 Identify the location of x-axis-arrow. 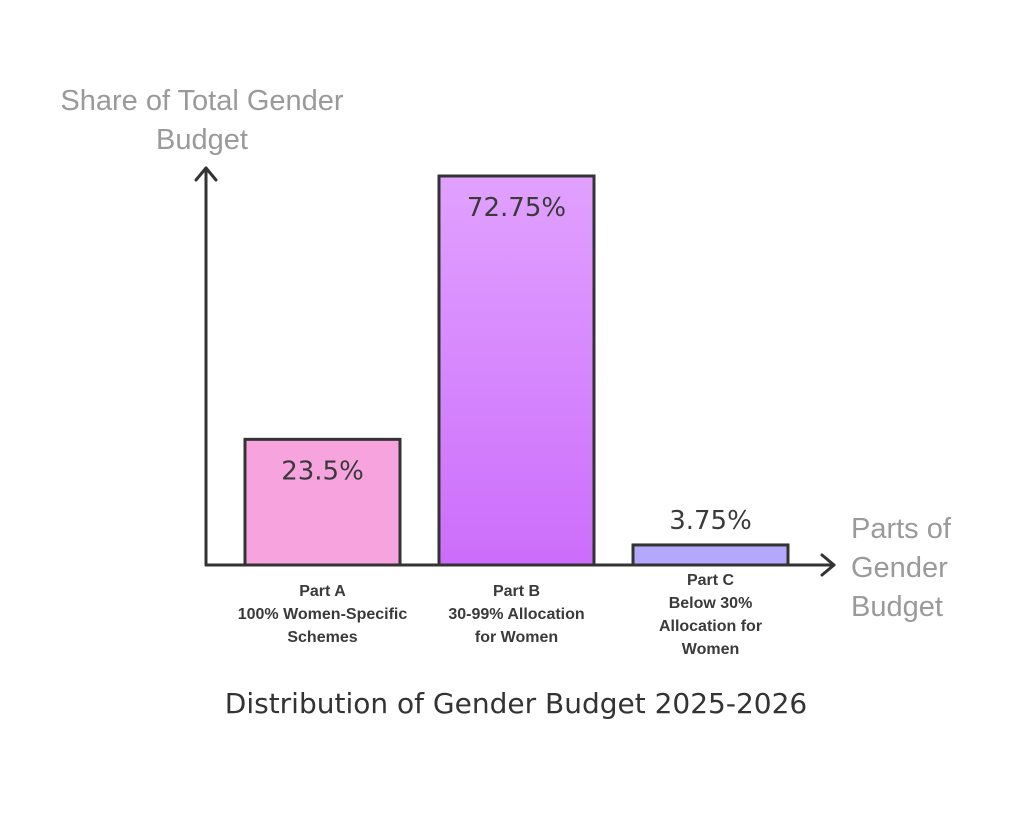
(828, 565).